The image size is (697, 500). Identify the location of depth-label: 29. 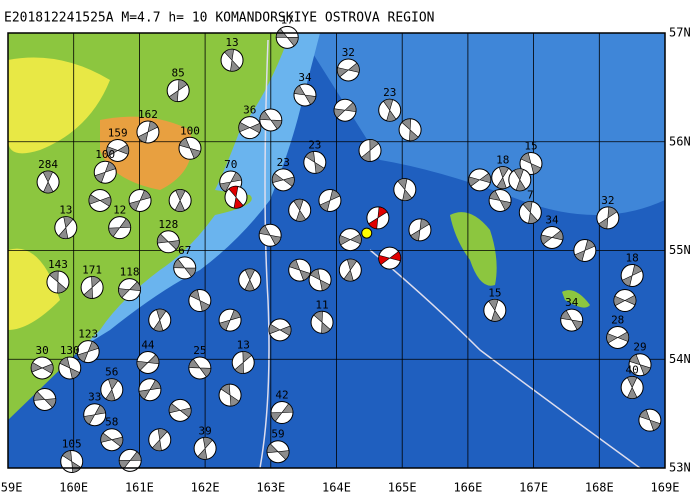
(639, 347).